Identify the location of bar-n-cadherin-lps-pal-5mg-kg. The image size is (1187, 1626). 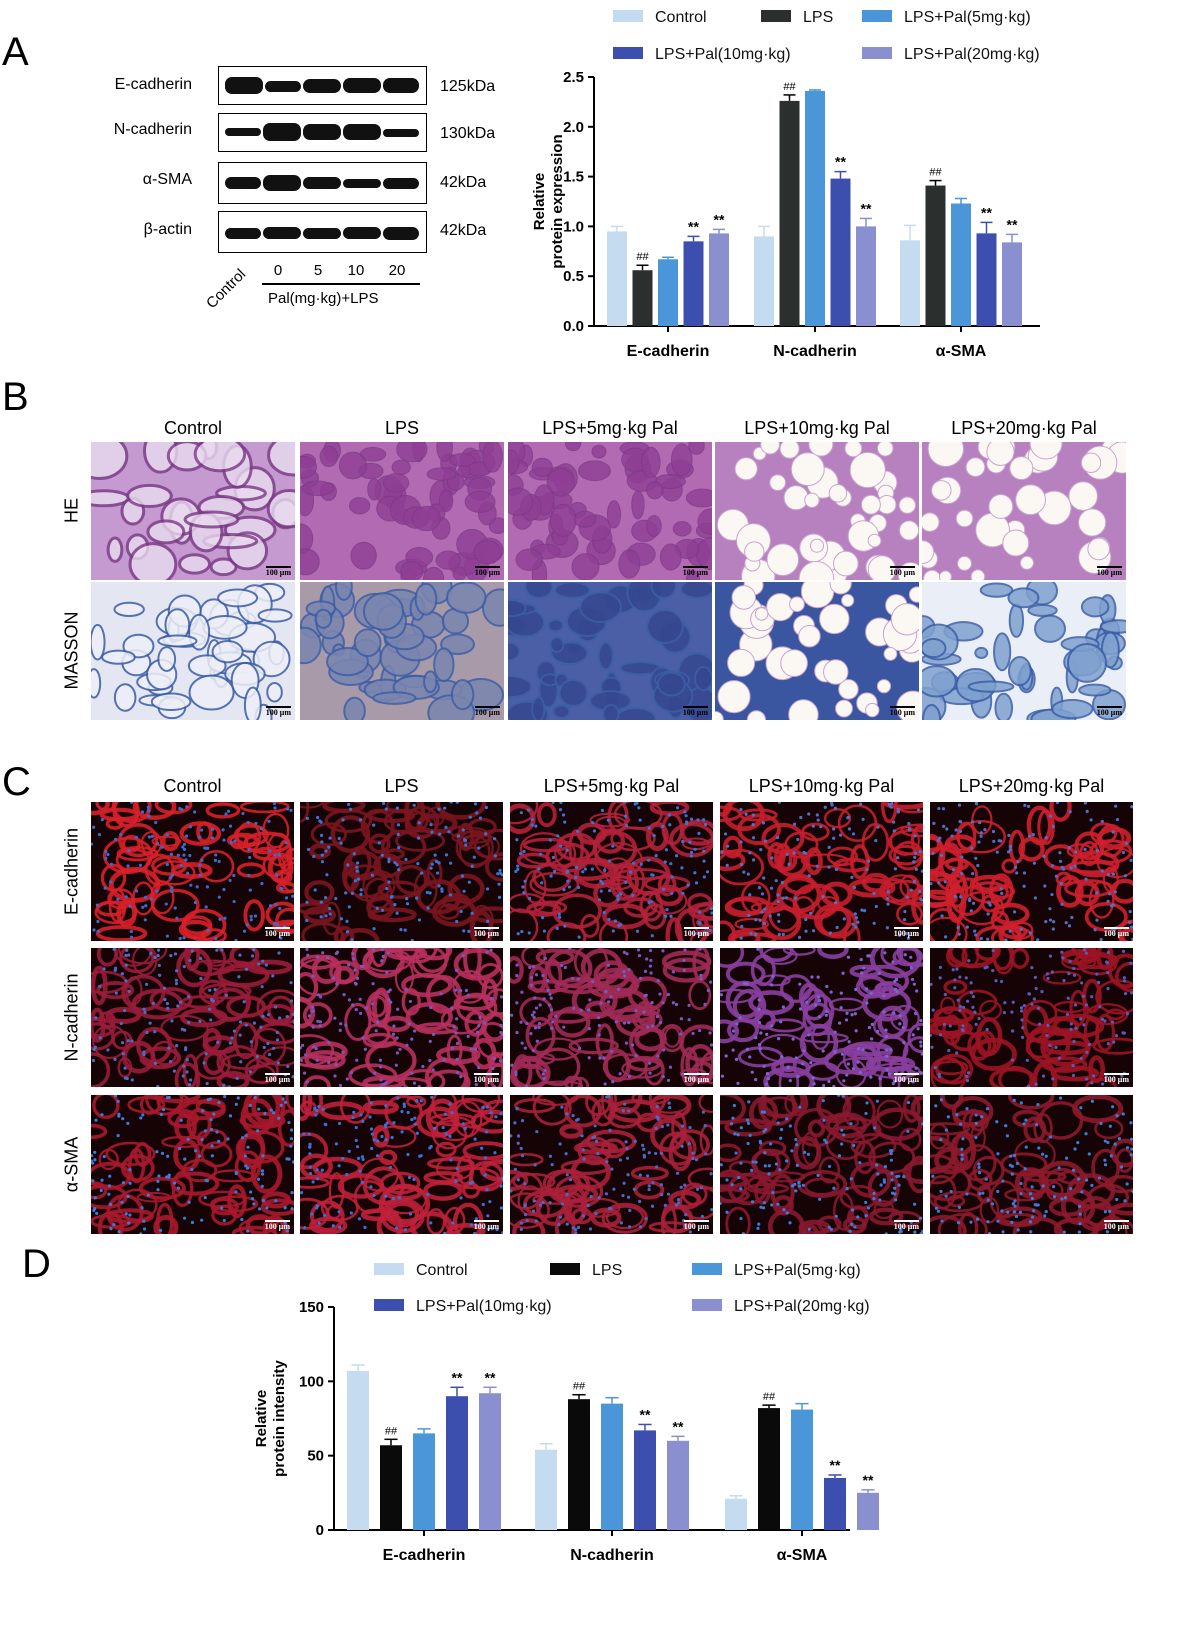
(815, 208).